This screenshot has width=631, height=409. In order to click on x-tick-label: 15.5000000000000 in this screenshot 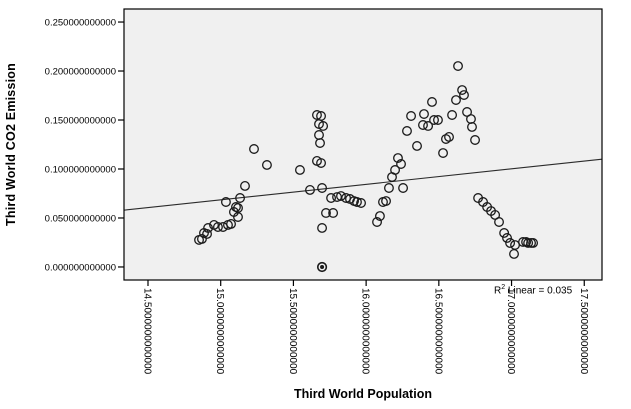, I will do `click(292, 331)`.